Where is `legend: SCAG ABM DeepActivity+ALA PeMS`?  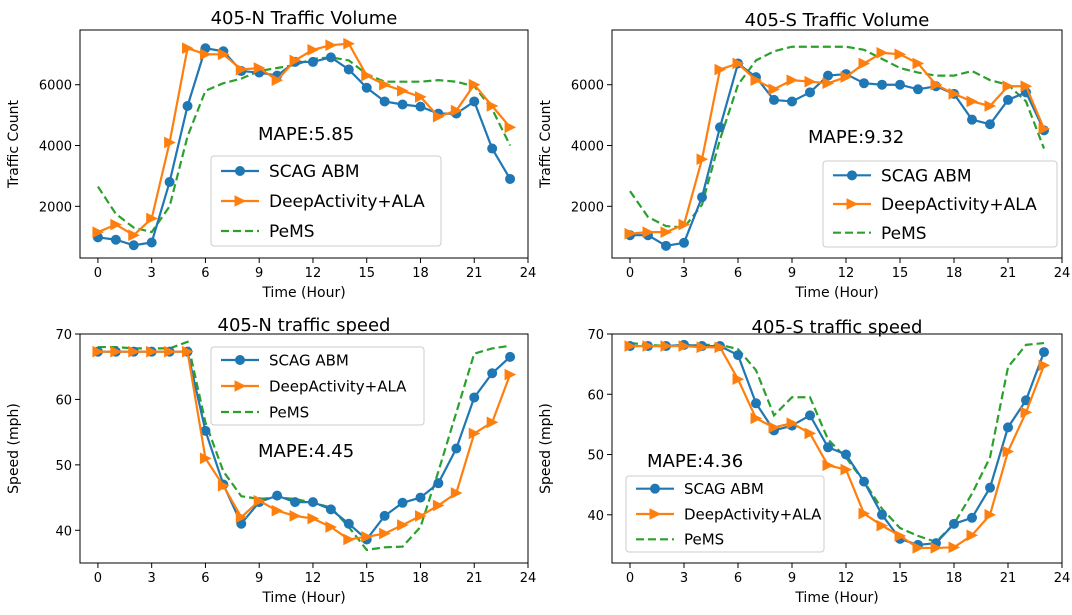 legend: SCAG ABM DeepActivity+ALA PeMS is located at coordinates (940, 204).